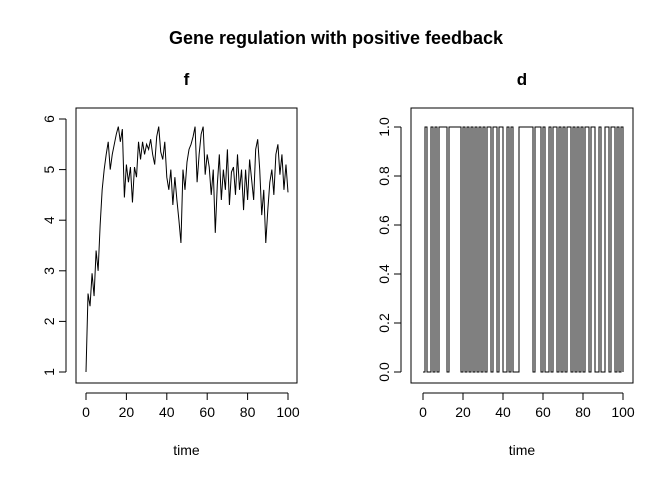 The height and width of the screenshot is (480, 672). Describe the element at coordinates (336, 38) in the screenshot. I see `figure-title: Gene regulation with positive feedback` at that location.